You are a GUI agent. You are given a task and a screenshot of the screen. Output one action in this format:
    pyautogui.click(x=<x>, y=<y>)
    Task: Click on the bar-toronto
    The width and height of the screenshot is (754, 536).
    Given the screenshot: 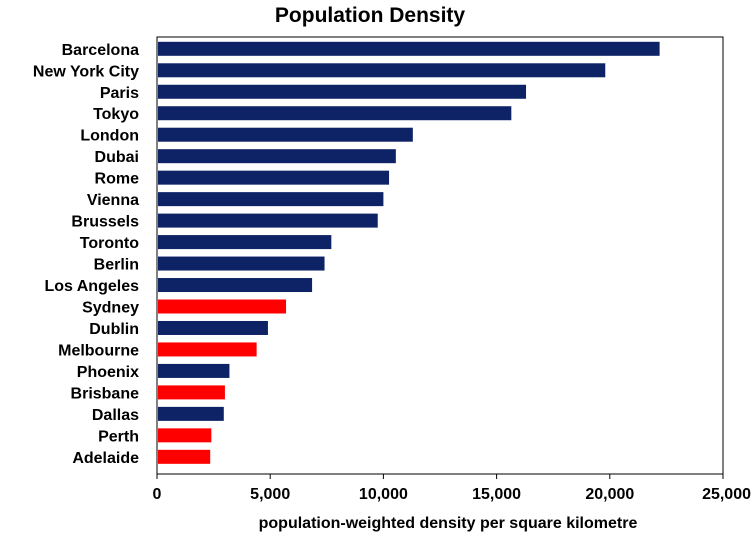 What is the action you would take?
    pyautogui.click(x=245, y=242)
    